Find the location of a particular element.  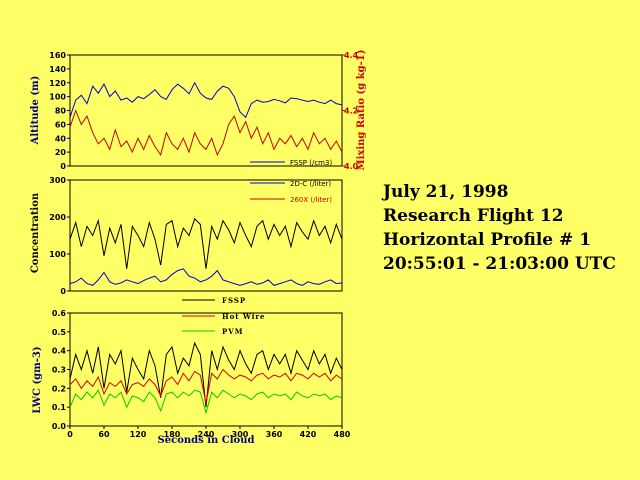

y-tick-label: 200 is located at coordinates (57, 217).